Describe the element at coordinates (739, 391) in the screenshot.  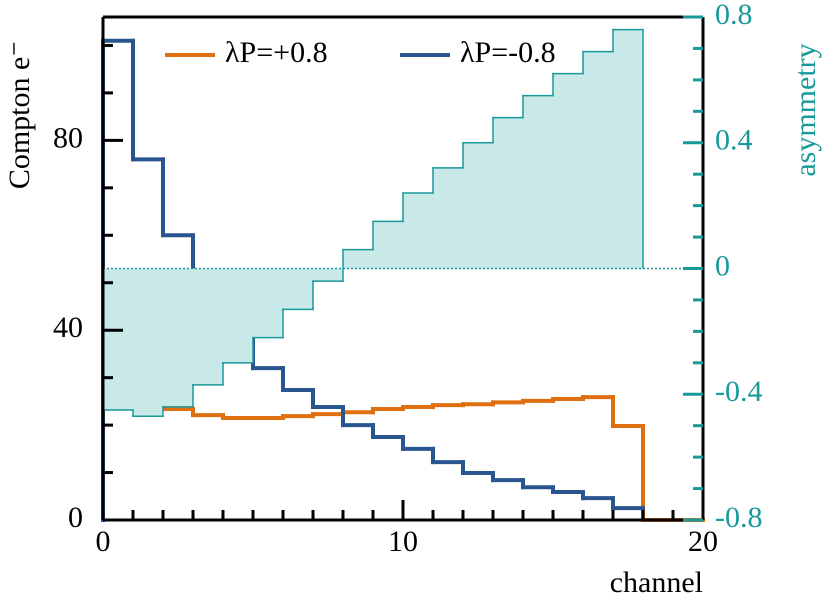
I see `y2-tick-label: -0.4` at that location.